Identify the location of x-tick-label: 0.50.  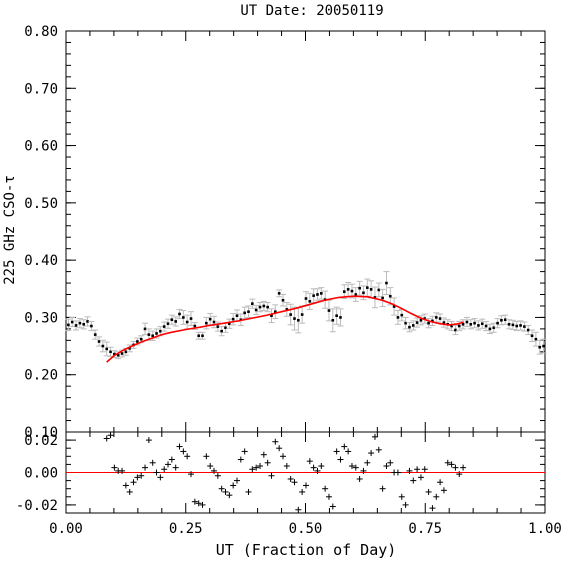
(306, 529).